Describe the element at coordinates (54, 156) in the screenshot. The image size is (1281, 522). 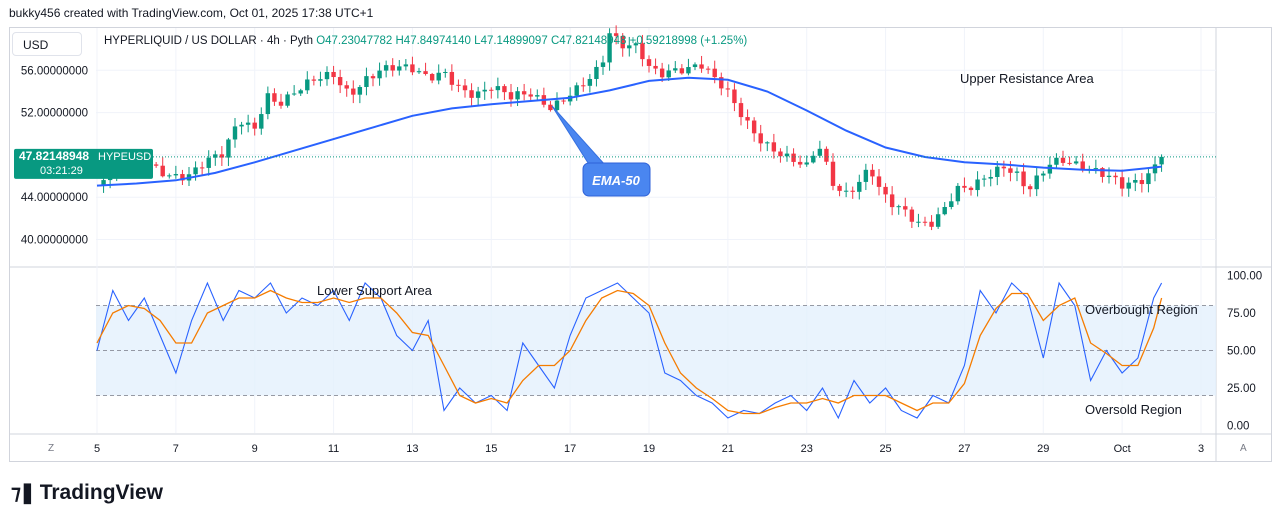
I see `price-tag-value: 47.82148948` at that location.